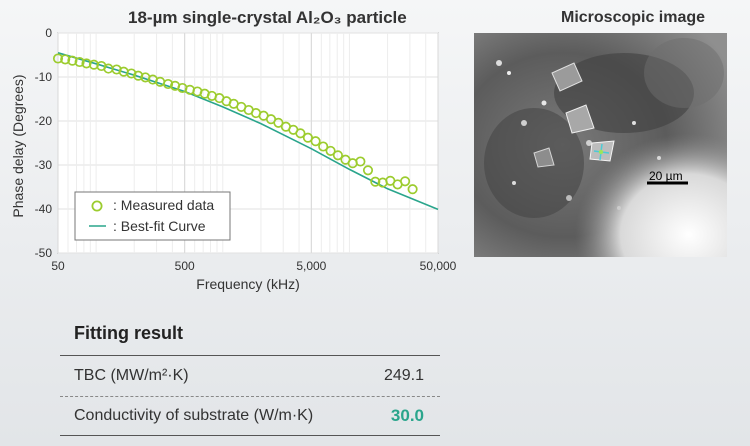 This screenshot has width=750, height=446. I want to click on conductivity-label: Conductivity of substrate (W/m·K), so click(194, 415).